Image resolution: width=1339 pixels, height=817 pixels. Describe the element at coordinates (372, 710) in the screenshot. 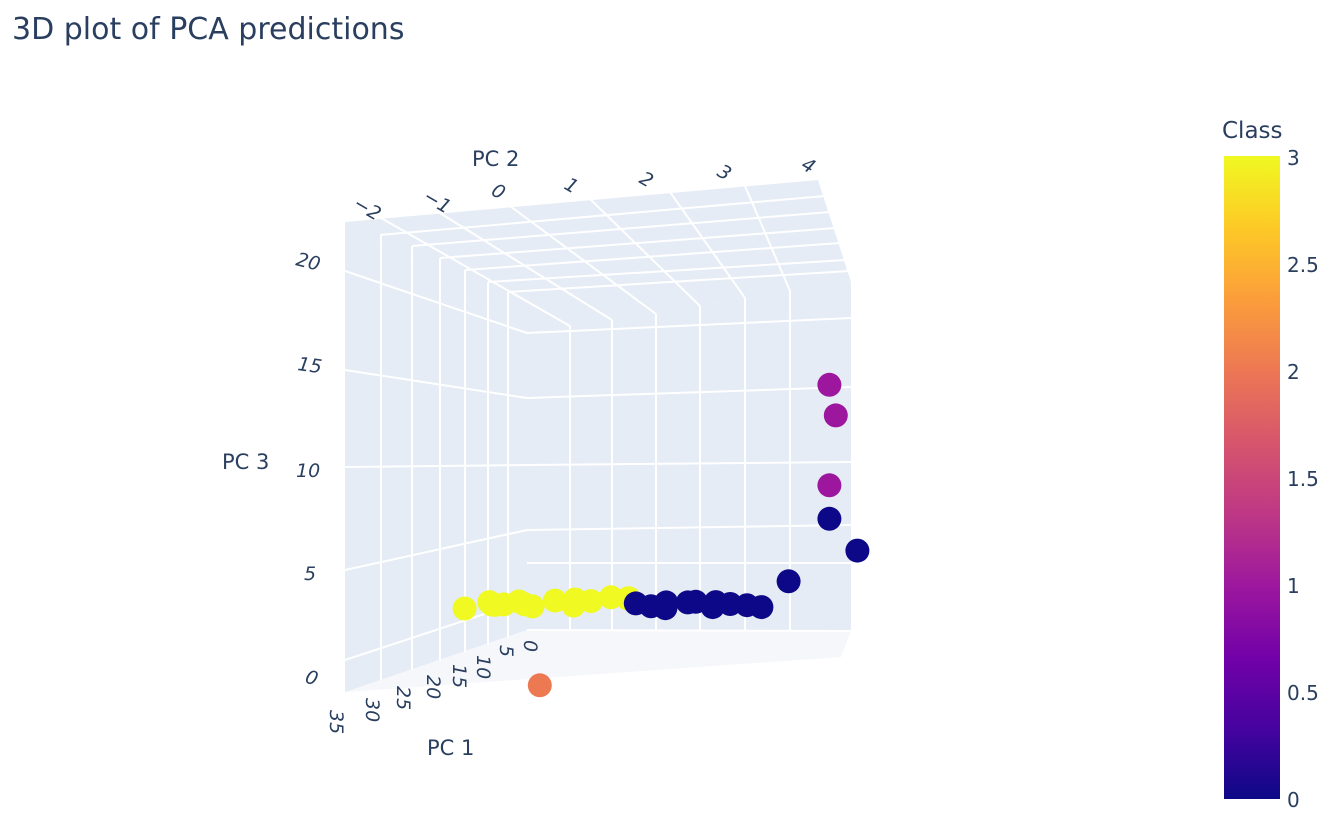

I see `pc1-tick: 30` at that location.